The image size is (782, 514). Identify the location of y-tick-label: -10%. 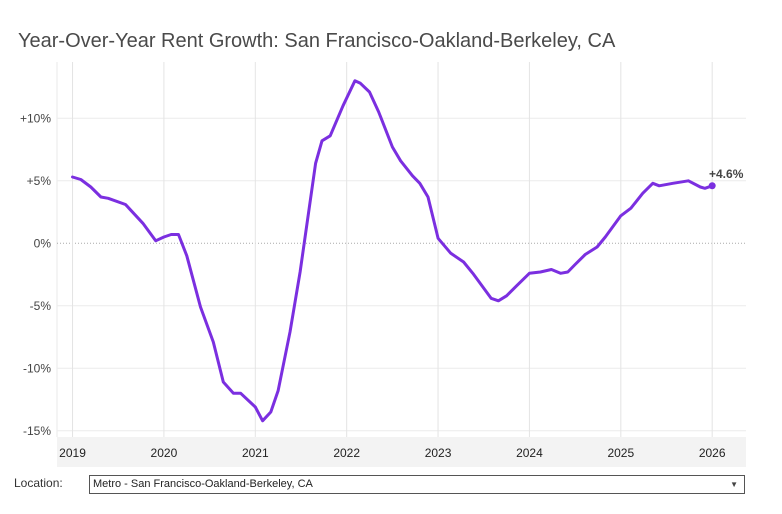
(37, 368).